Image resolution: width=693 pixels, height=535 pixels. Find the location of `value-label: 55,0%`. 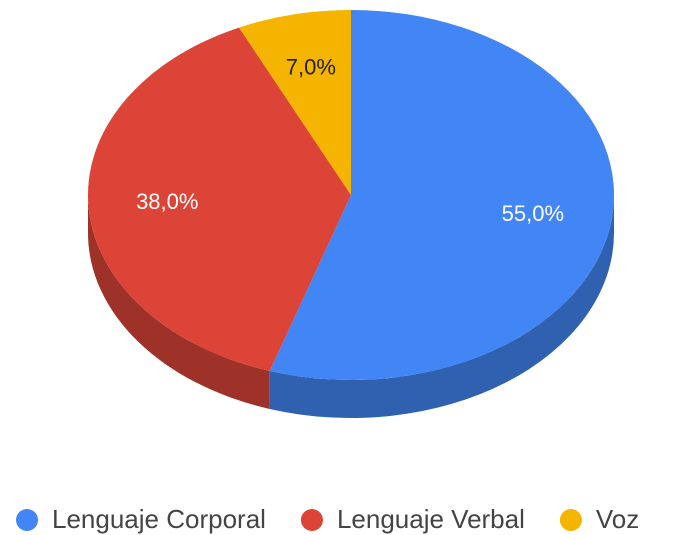

value-label: 55,0% is located at coordinates (533, 213).